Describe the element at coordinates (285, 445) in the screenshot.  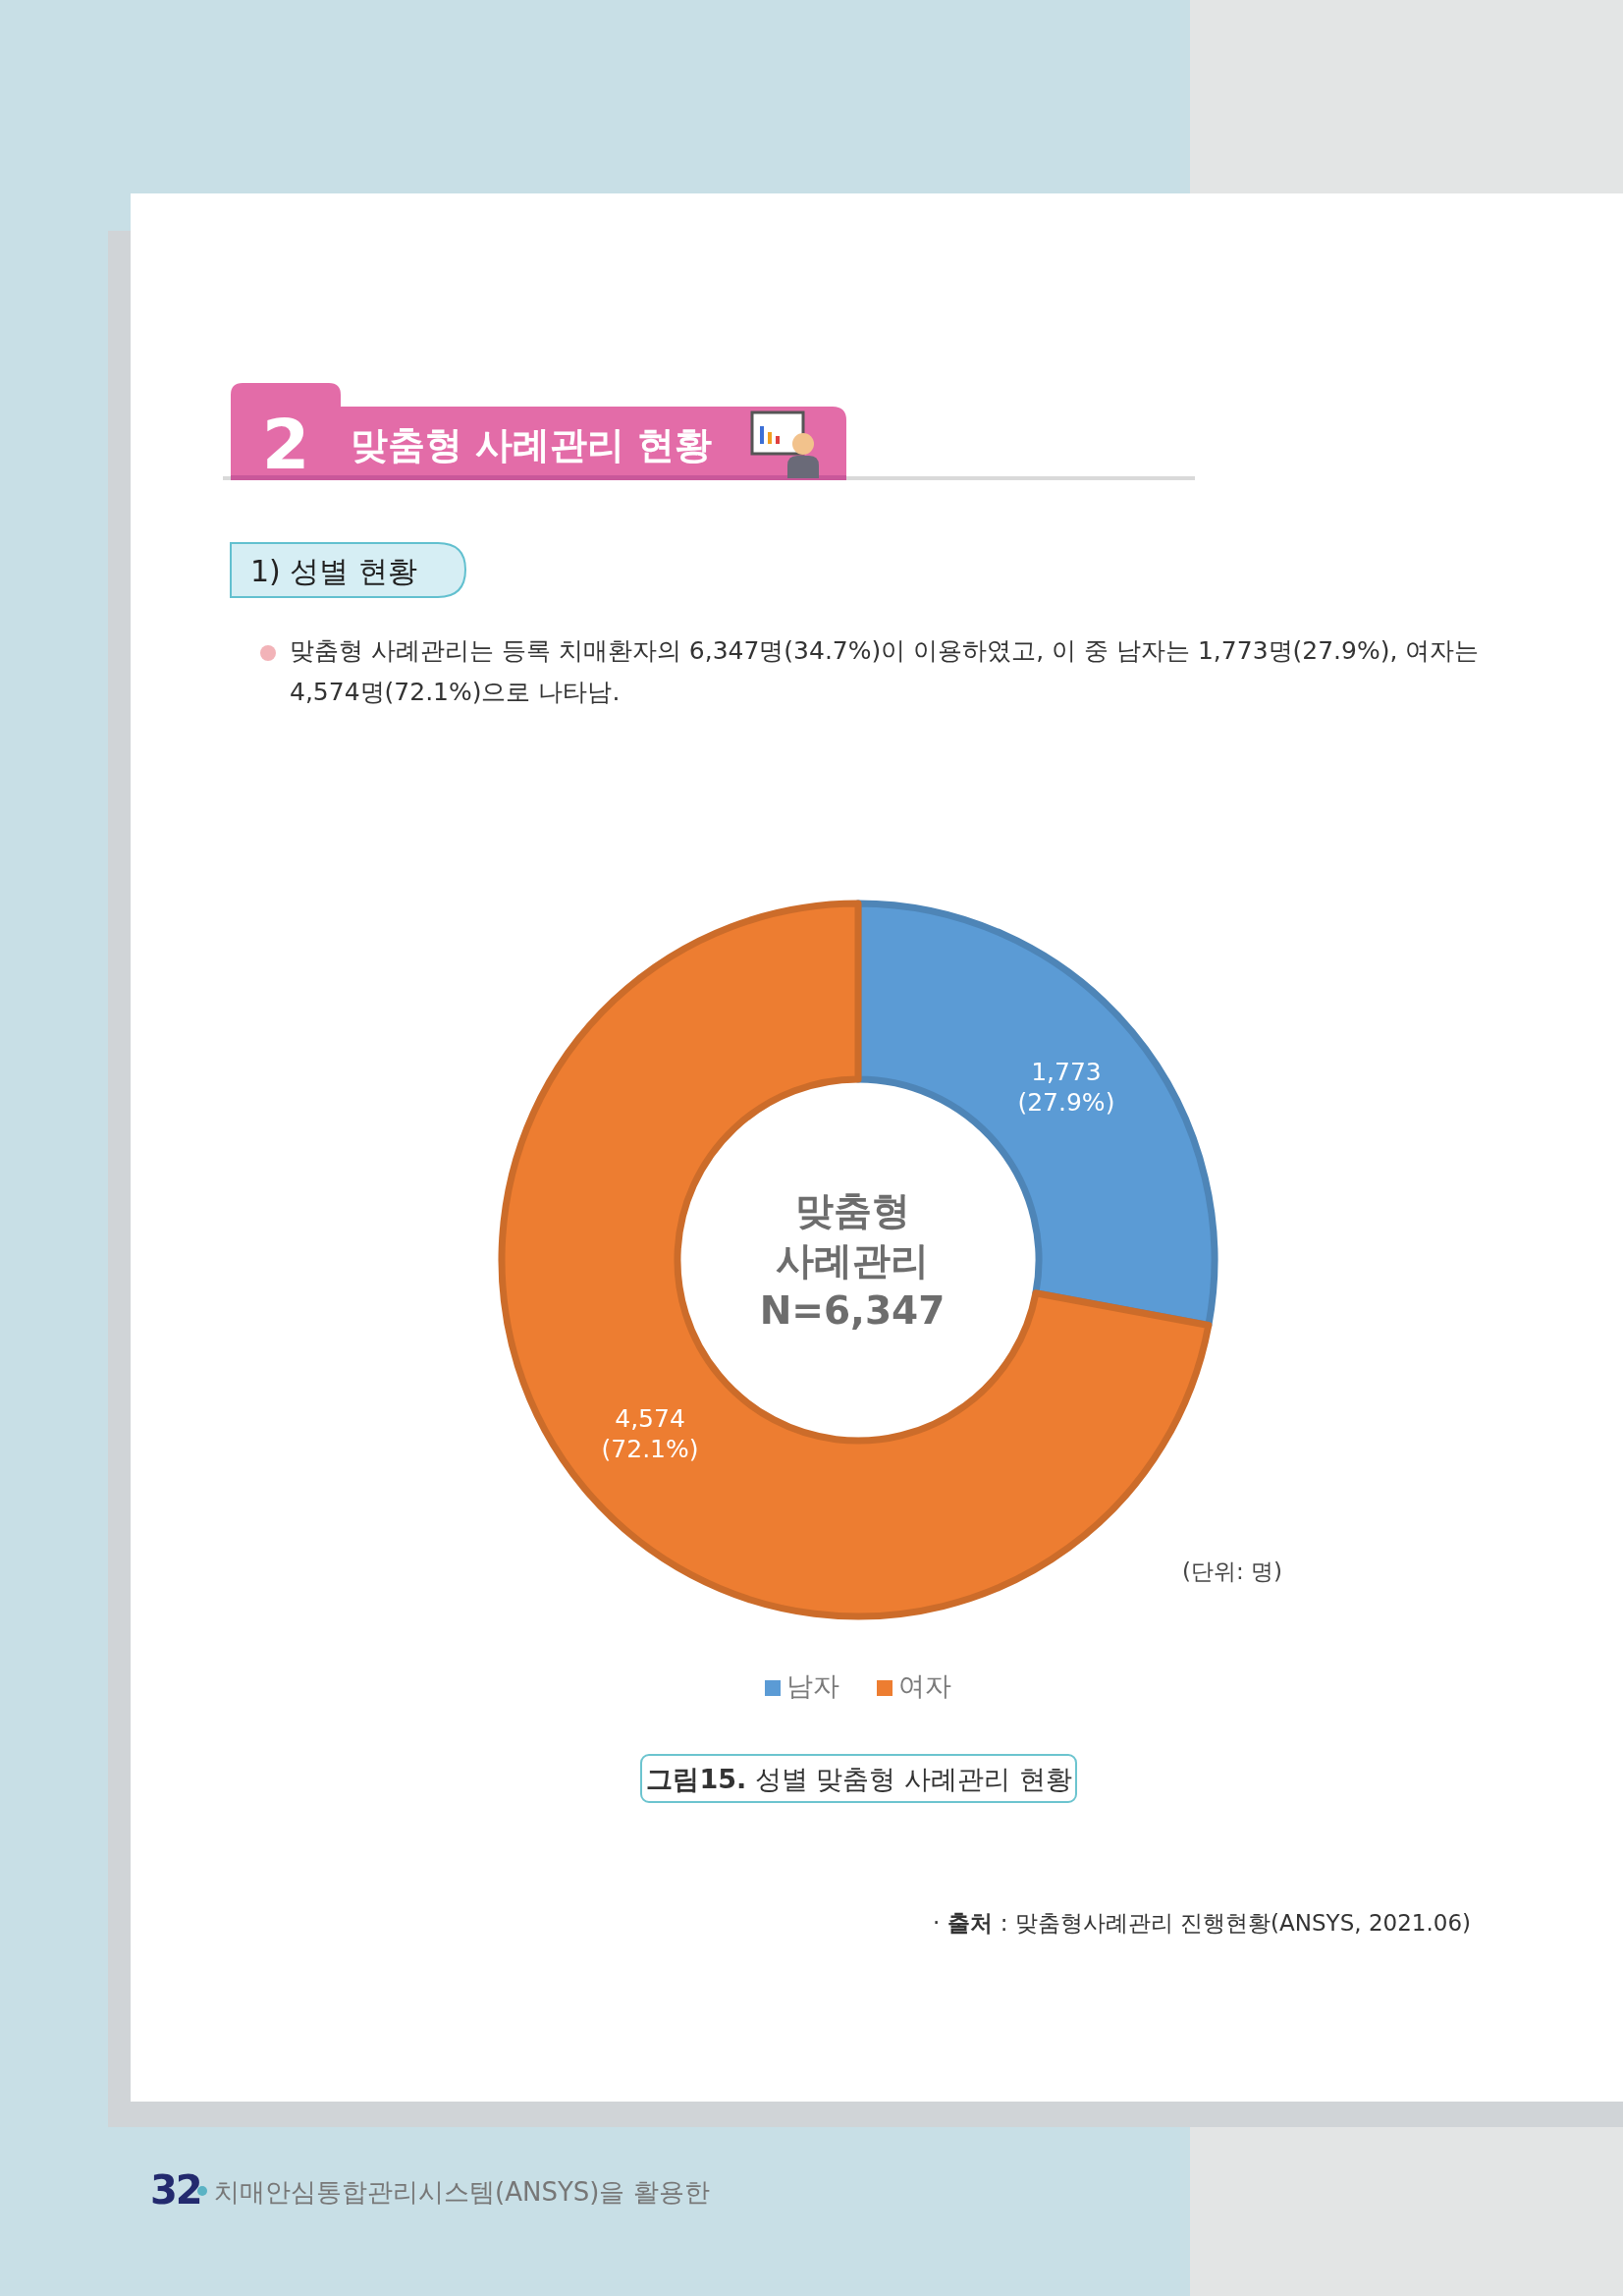
I see `text: 2` at that location.